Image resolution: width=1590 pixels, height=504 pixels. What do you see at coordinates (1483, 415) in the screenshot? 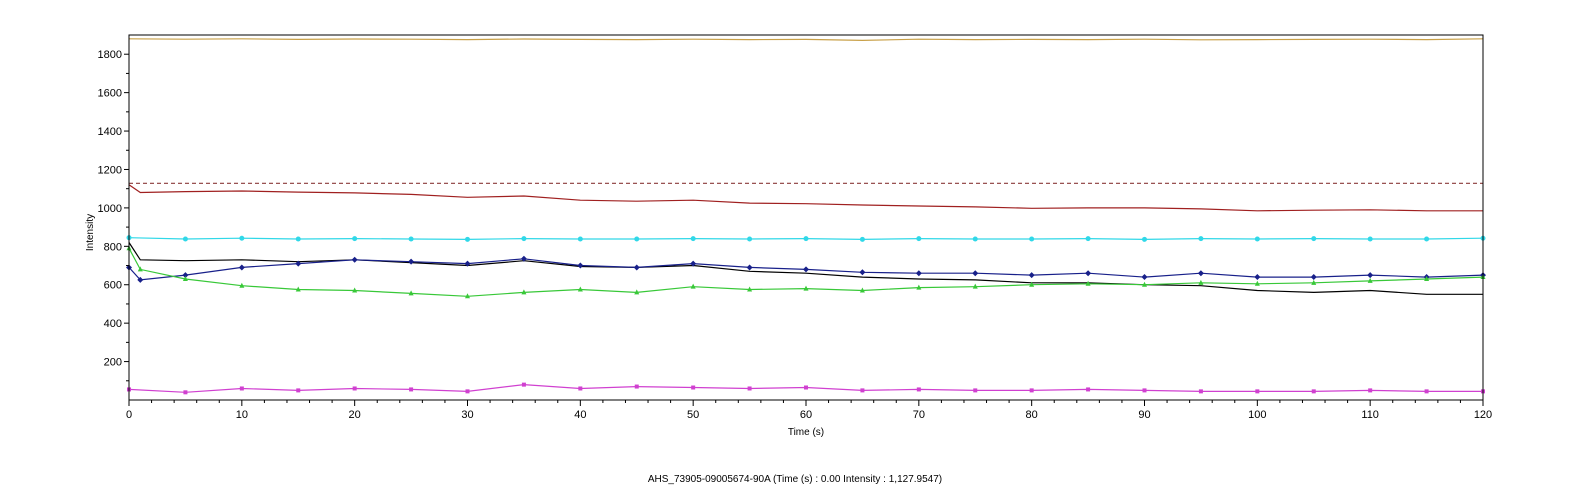
I see `x-tick-label: 120` at bounding box center [1483, 415].